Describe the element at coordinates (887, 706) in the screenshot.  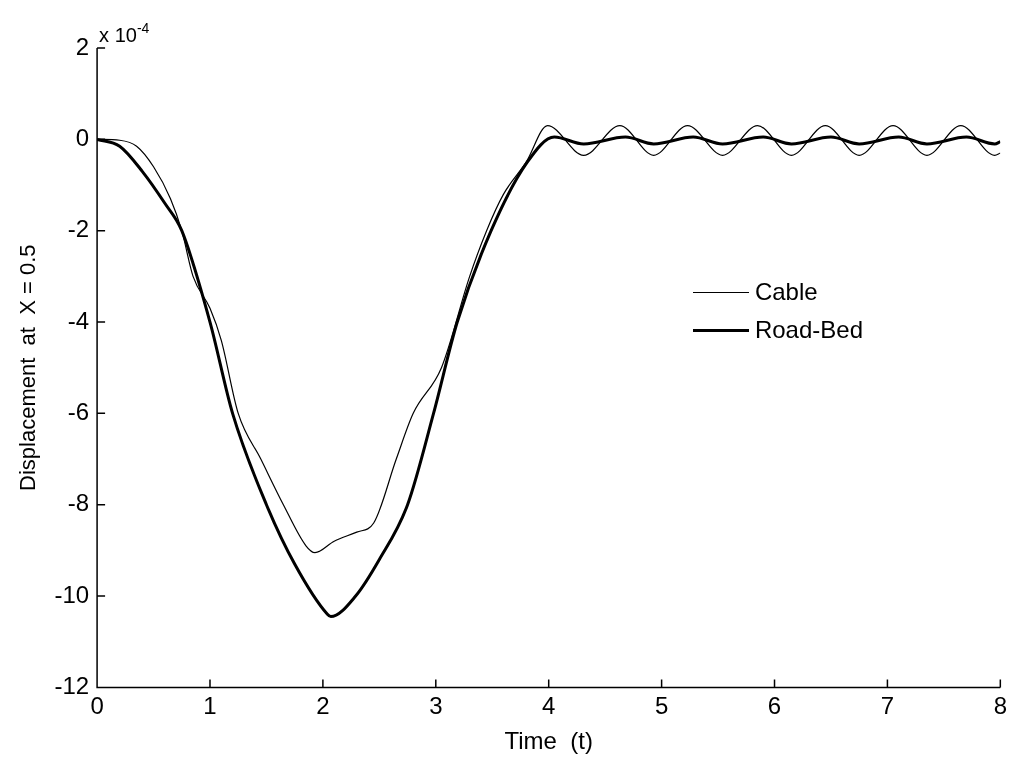
I see `x-tick-label: 7` at that location.